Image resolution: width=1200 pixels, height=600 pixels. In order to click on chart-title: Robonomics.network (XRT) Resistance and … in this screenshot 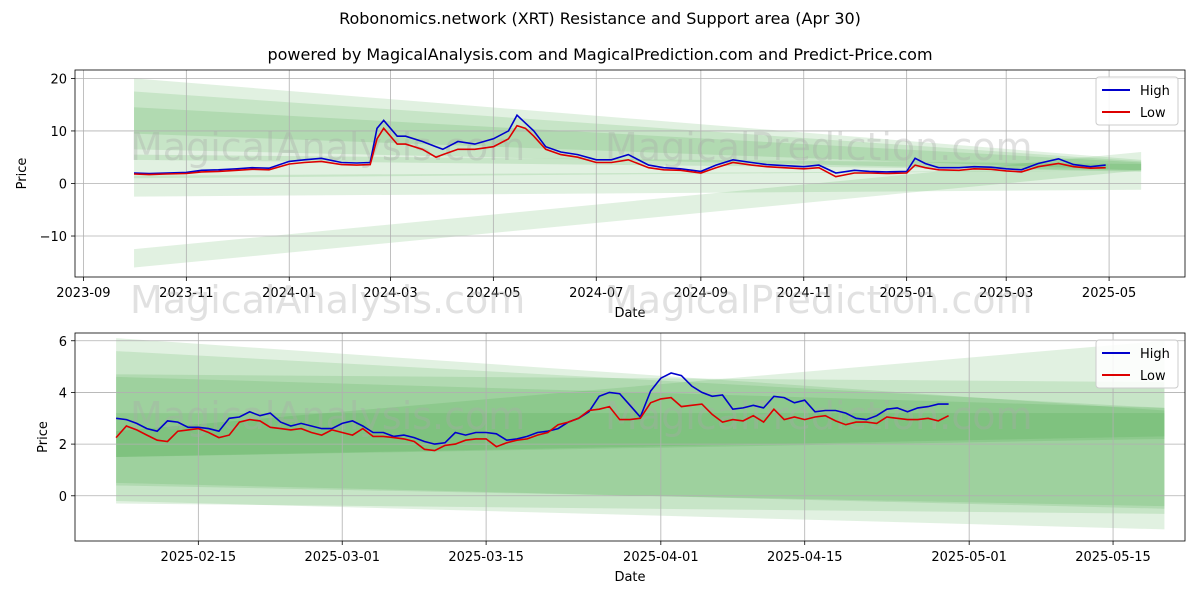, I will do `click(600, 18)`.